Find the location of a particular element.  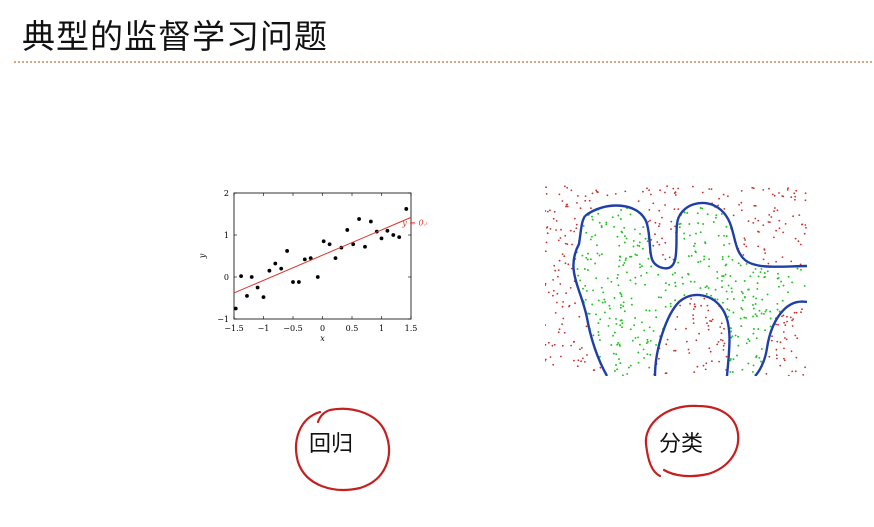

data-point is located at coordinates (359, 219).